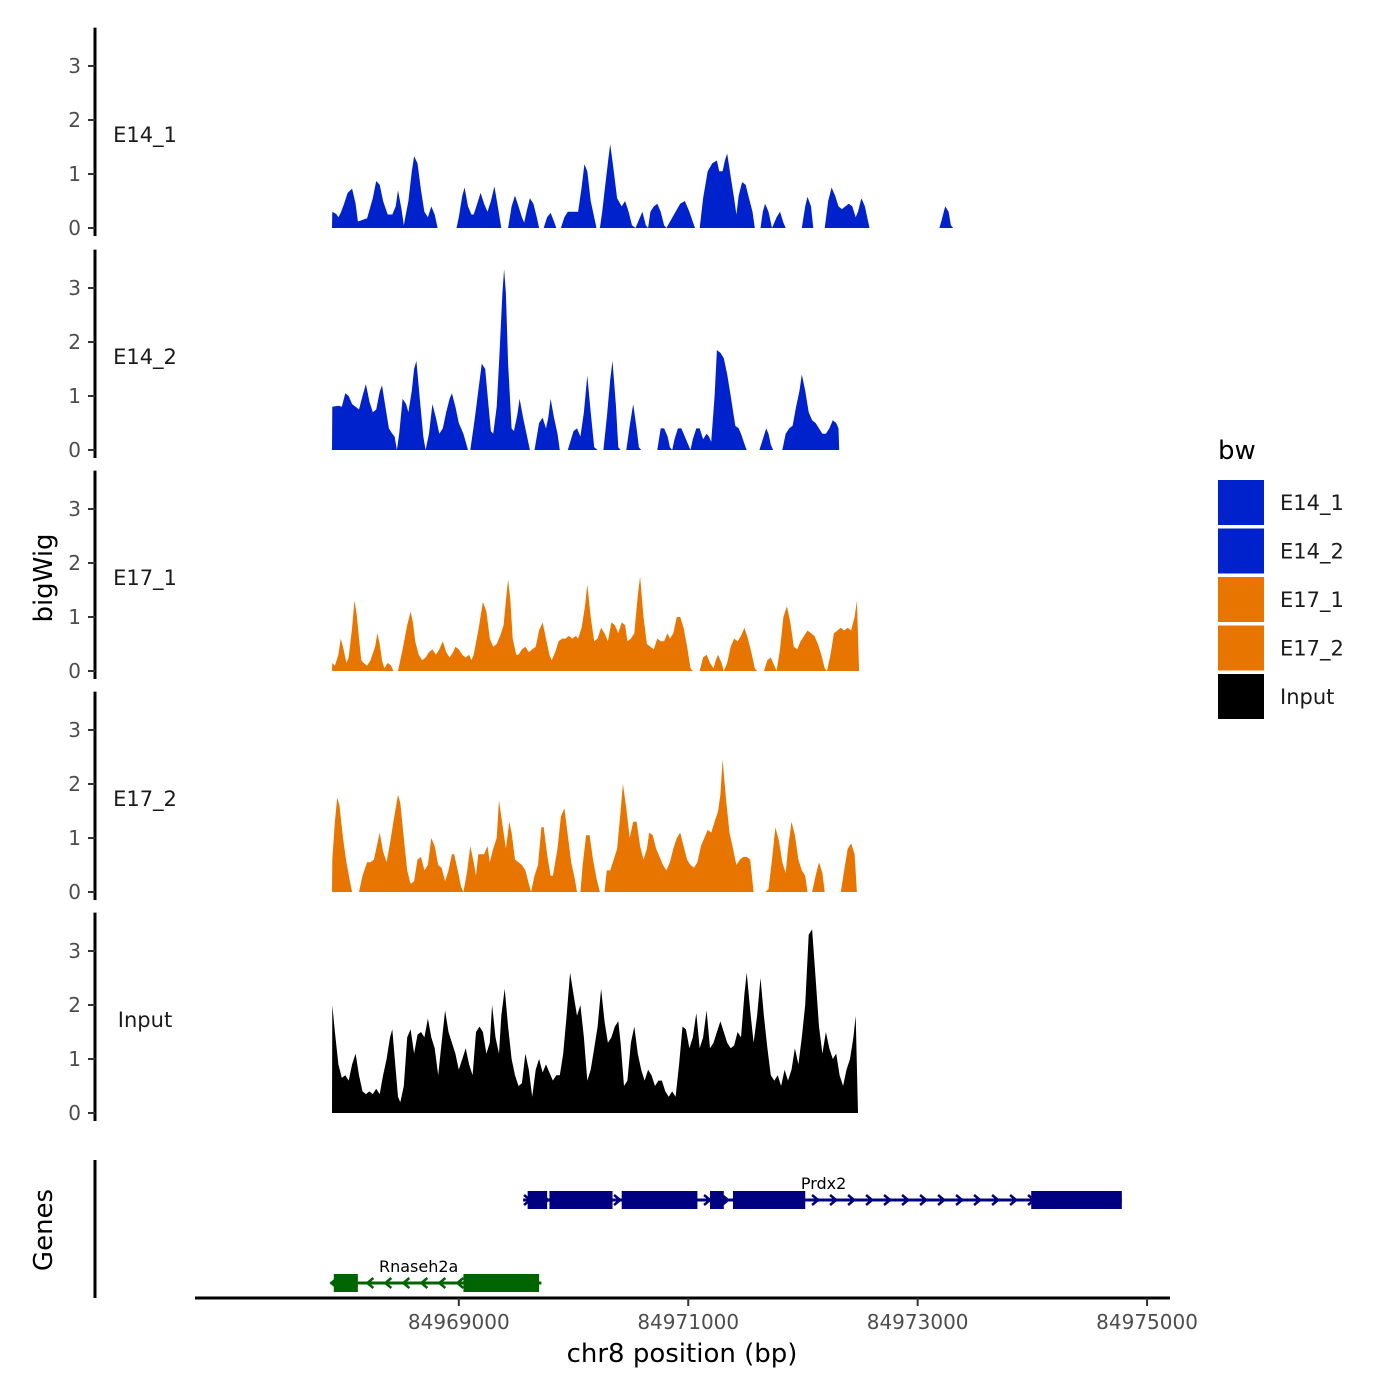 The image size is (1400, 1400). Describe the element at coordinates (145, 135) in the screenshot. I see `track-label: E14_1` at that location.